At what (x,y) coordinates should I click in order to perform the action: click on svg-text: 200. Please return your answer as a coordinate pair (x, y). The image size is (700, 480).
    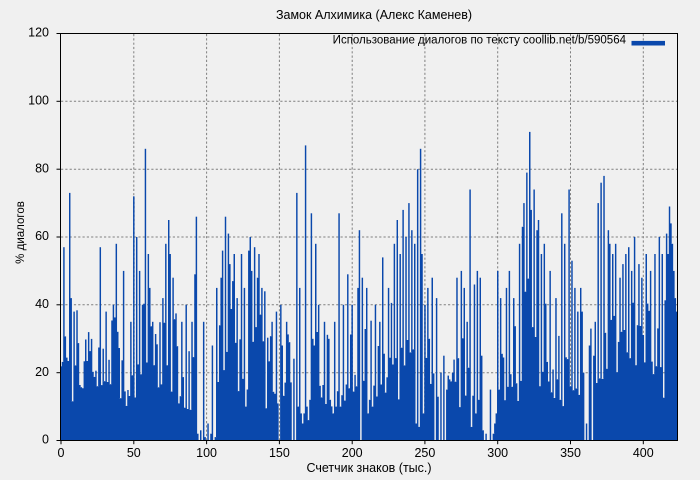
    Looking at the image, I should click on (352, 453).